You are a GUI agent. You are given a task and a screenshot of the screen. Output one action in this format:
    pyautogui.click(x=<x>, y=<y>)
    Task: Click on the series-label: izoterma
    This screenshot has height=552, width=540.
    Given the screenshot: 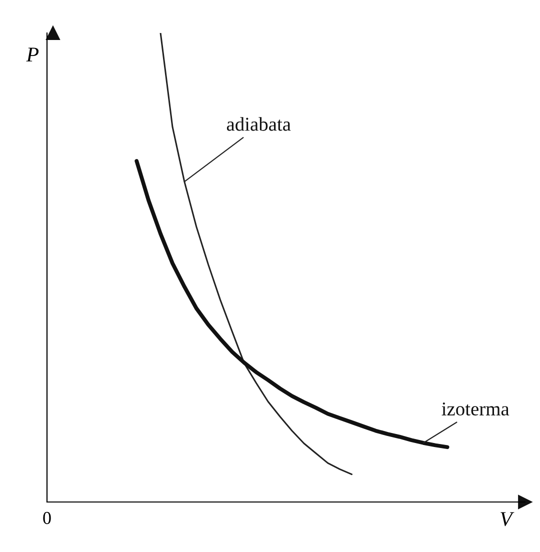 What is the action you would take?
    pyautogui.click(x=476, y=409)
    